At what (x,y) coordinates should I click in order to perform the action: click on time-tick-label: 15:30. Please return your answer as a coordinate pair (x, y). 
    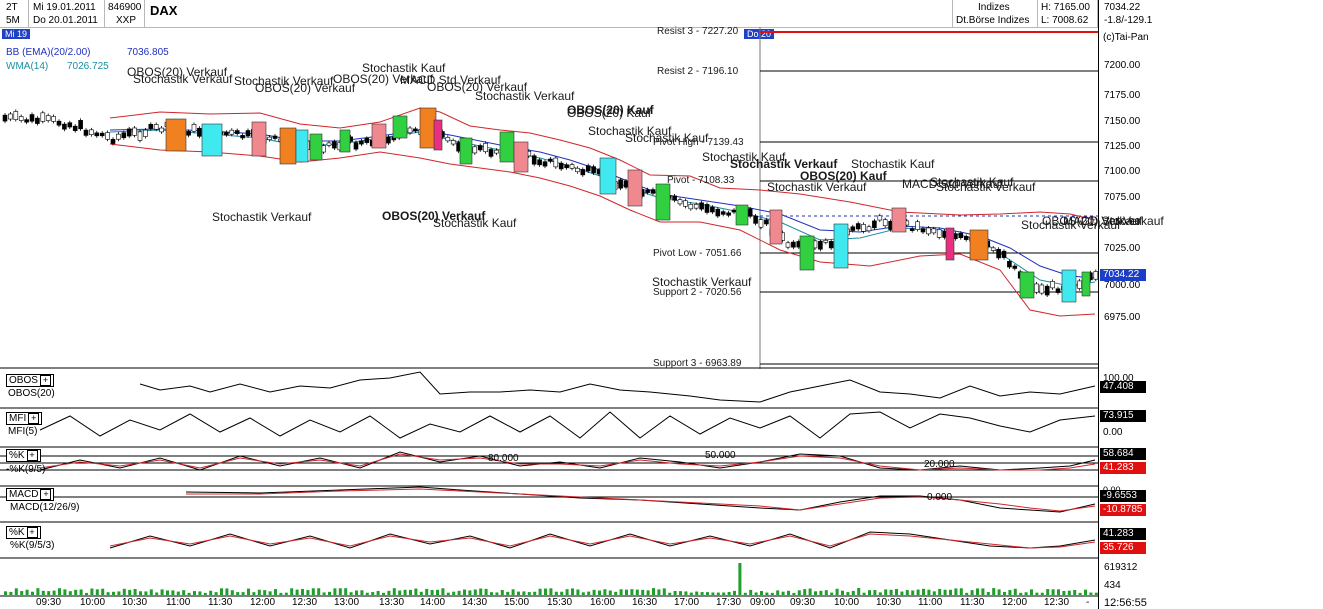
    Looking at the image, I should click on (560, 602).